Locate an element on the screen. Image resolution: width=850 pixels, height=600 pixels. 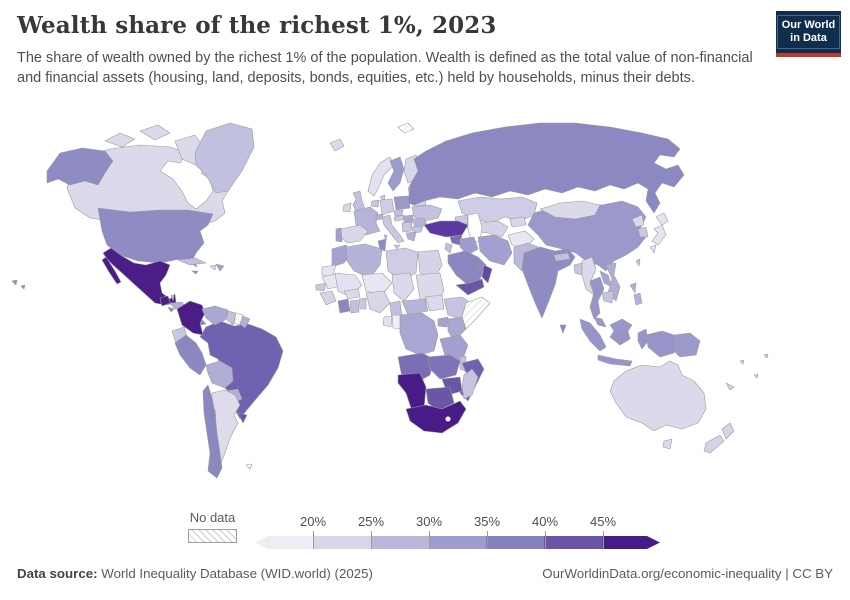
country-dominican-republic is located at coordinates (220, 267).